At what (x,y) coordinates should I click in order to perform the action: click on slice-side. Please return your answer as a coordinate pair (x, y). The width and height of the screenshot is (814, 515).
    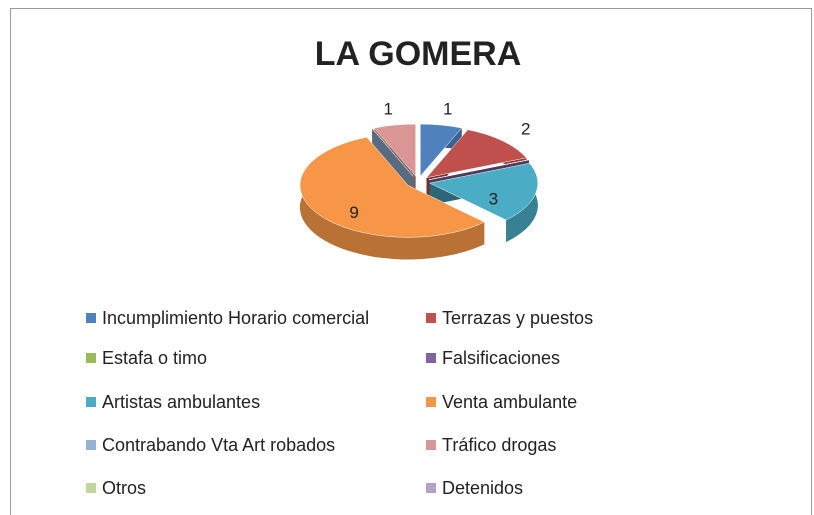
    Looking at the image, I should click on (392, 198).